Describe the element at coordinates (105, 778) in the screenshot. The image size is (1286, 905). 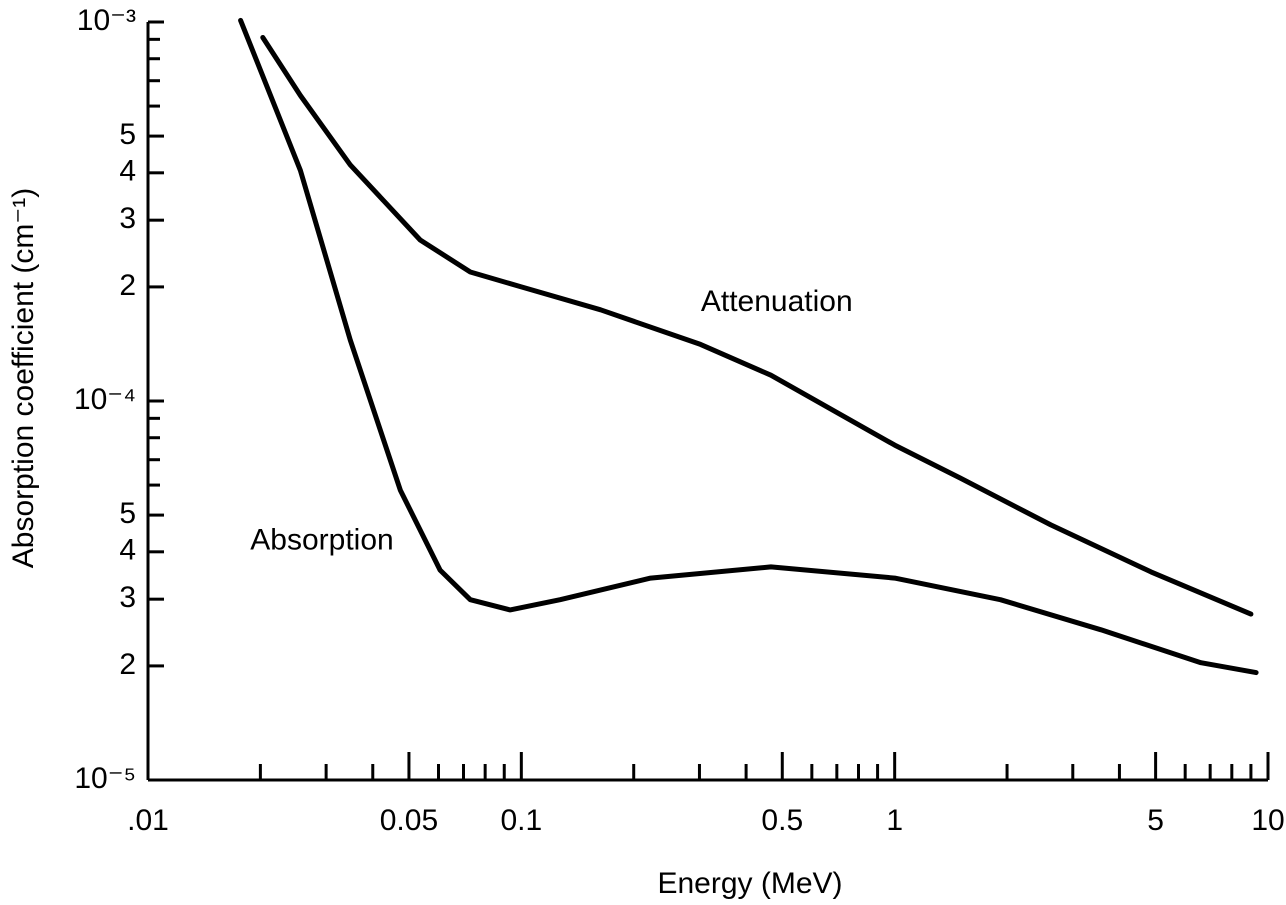
I see `y-tick-label: 10⁻⁵` at that location.